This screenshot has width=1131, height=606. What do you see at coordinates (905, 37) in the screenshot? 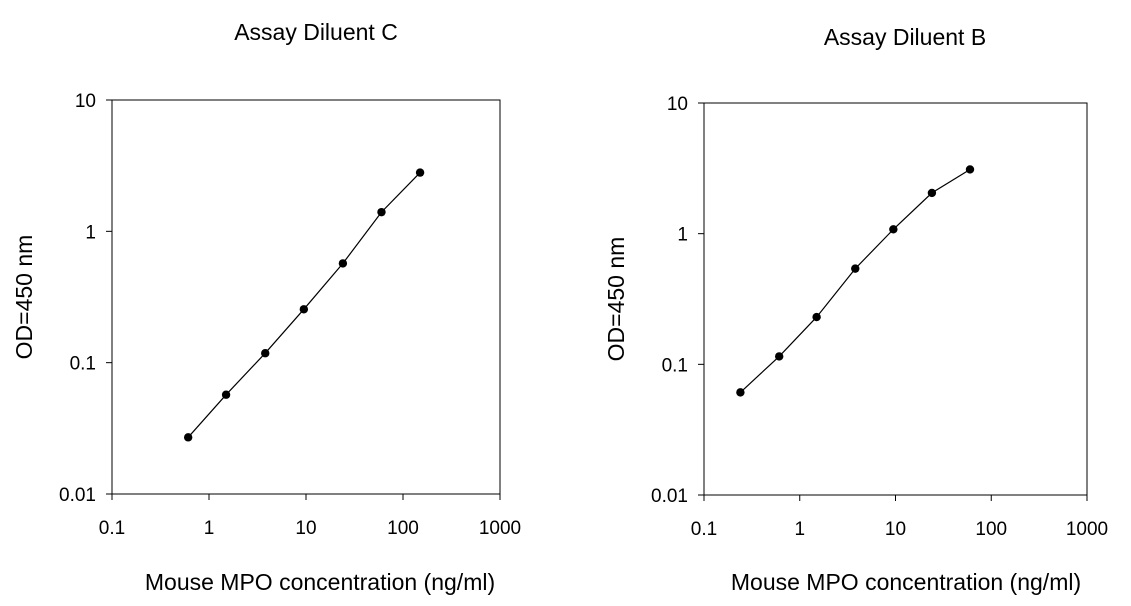
I see `chart-title: Assay Diluent B` at bounding box center [905, 37].